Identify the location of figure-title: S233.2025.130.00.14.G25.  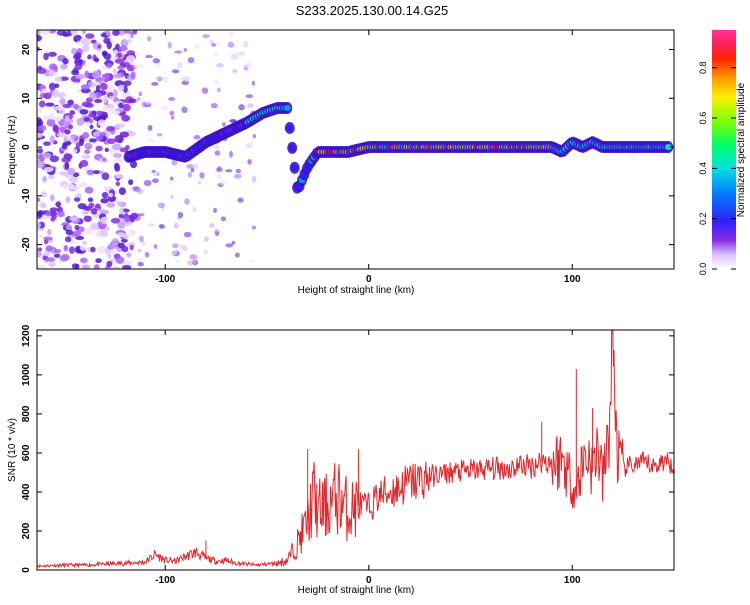
(372, 10).